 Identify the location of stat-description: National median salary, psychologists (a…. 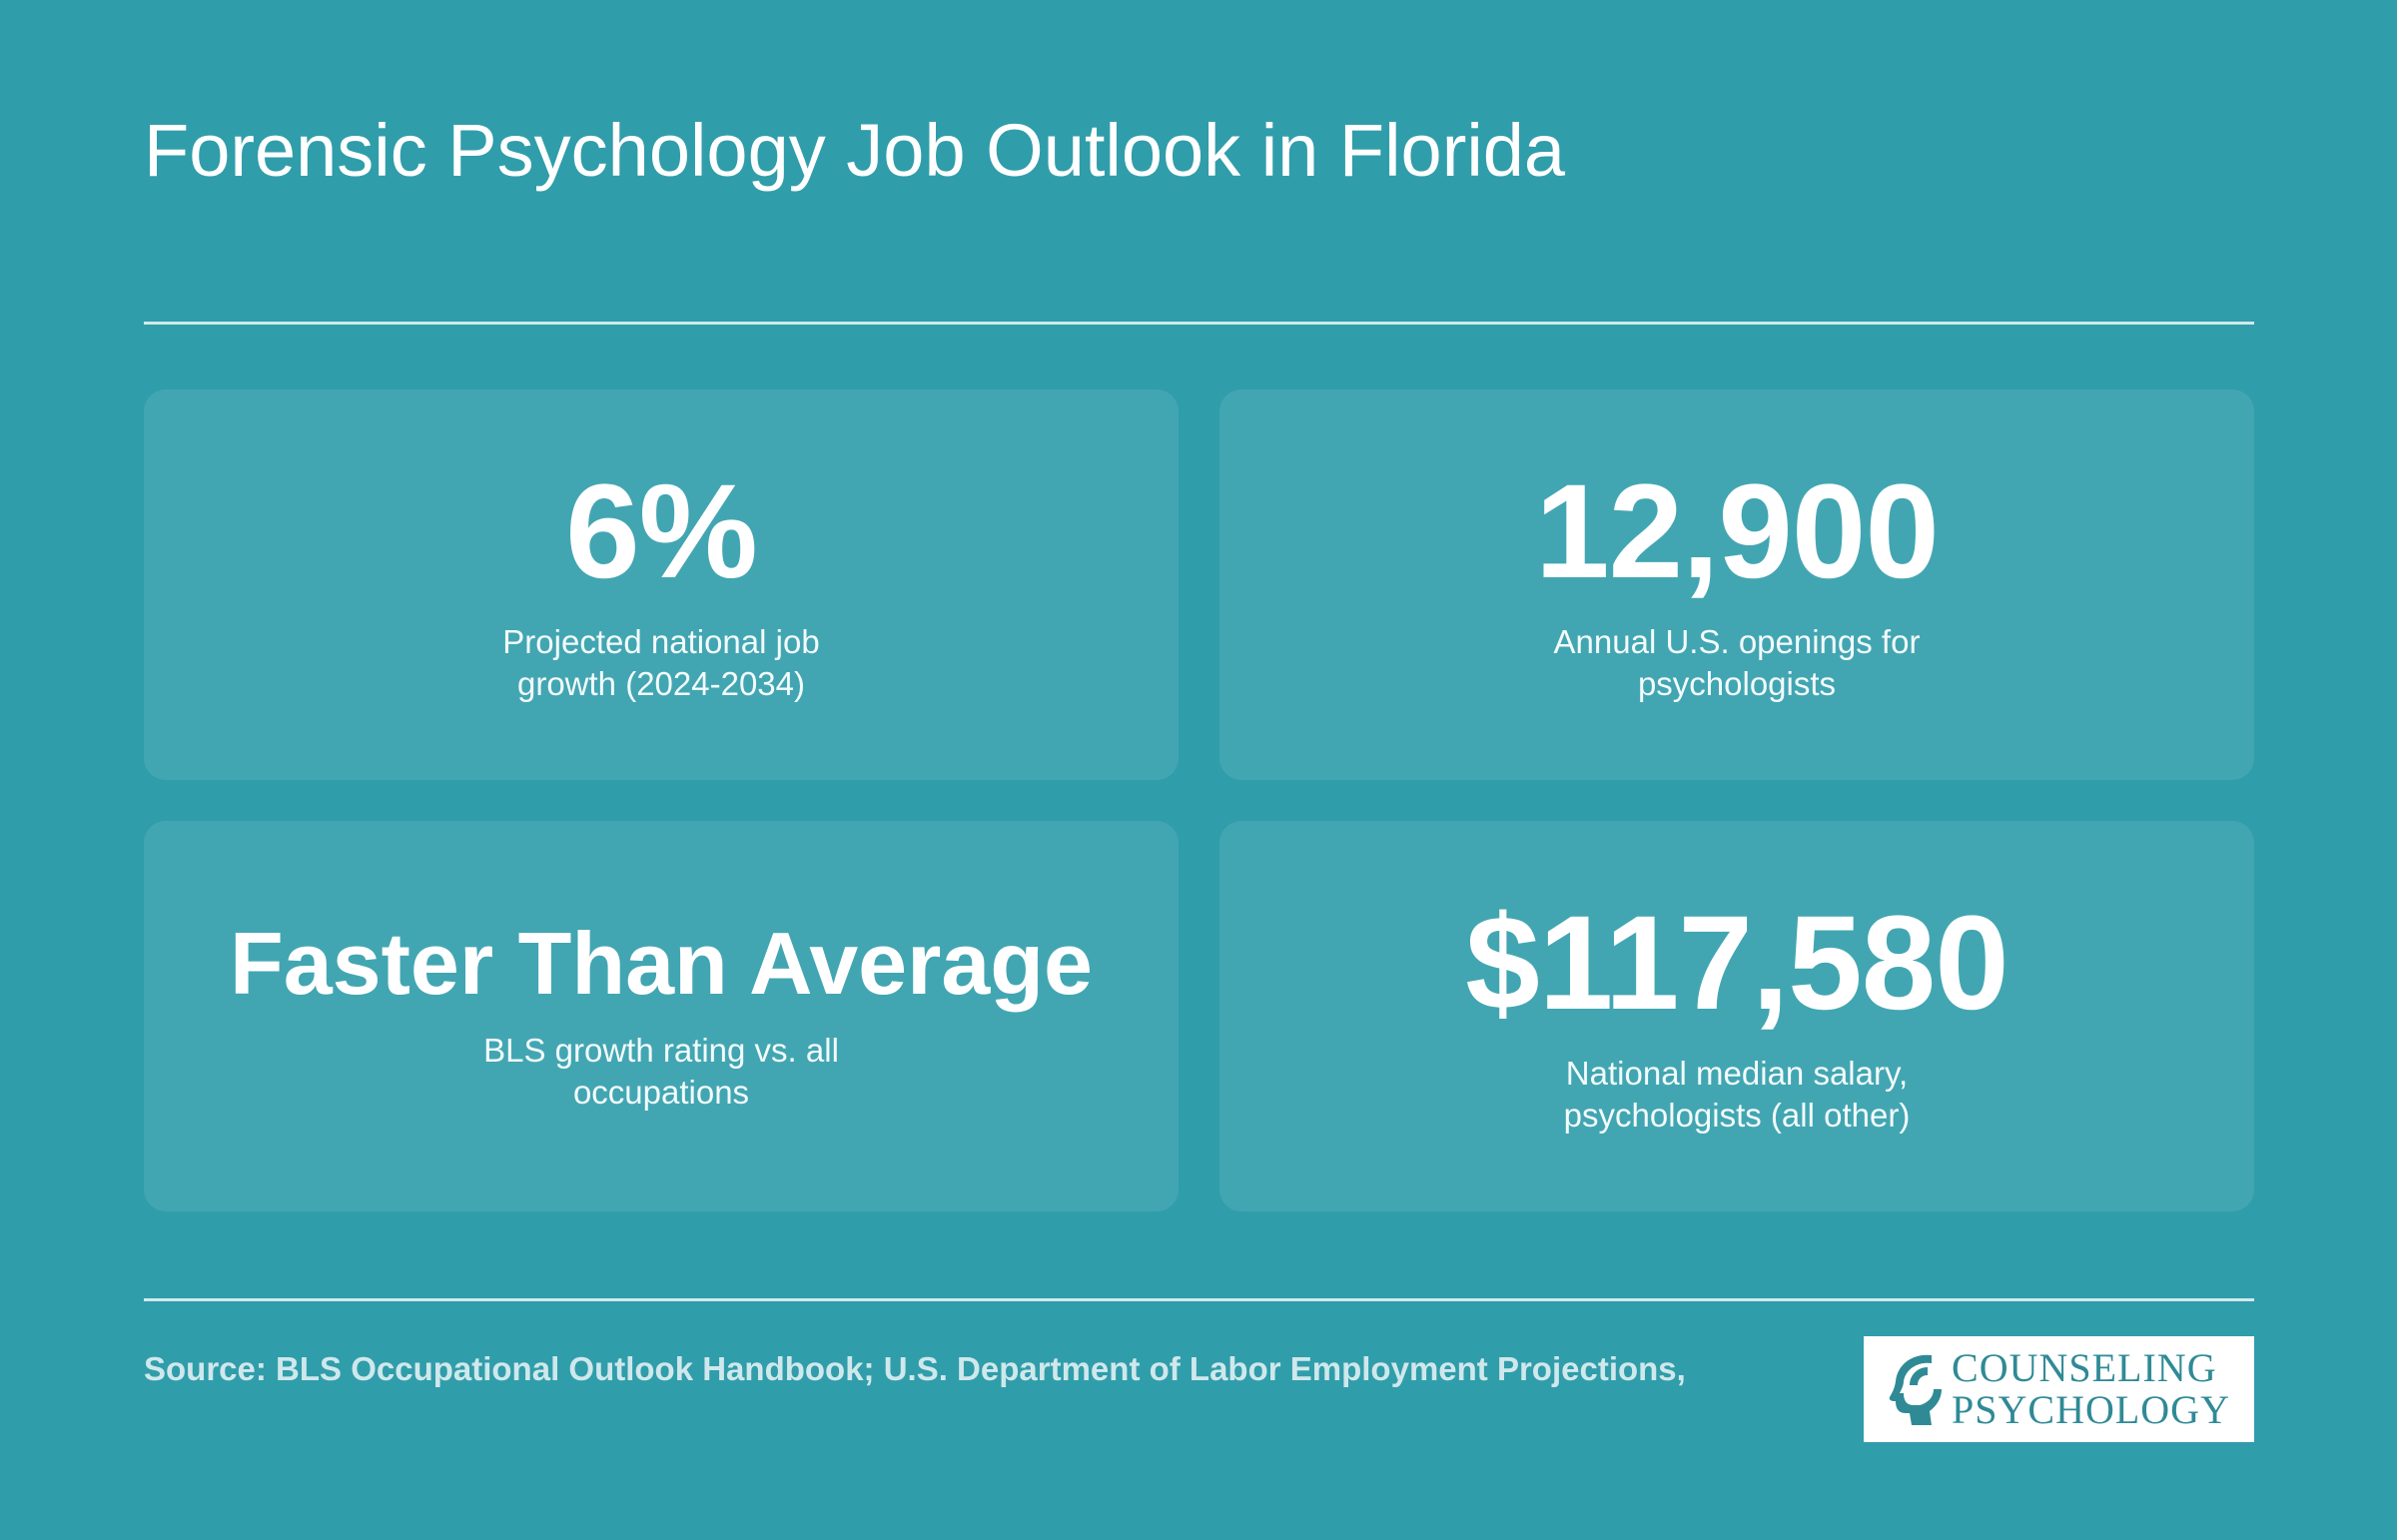
(1737, 1094).